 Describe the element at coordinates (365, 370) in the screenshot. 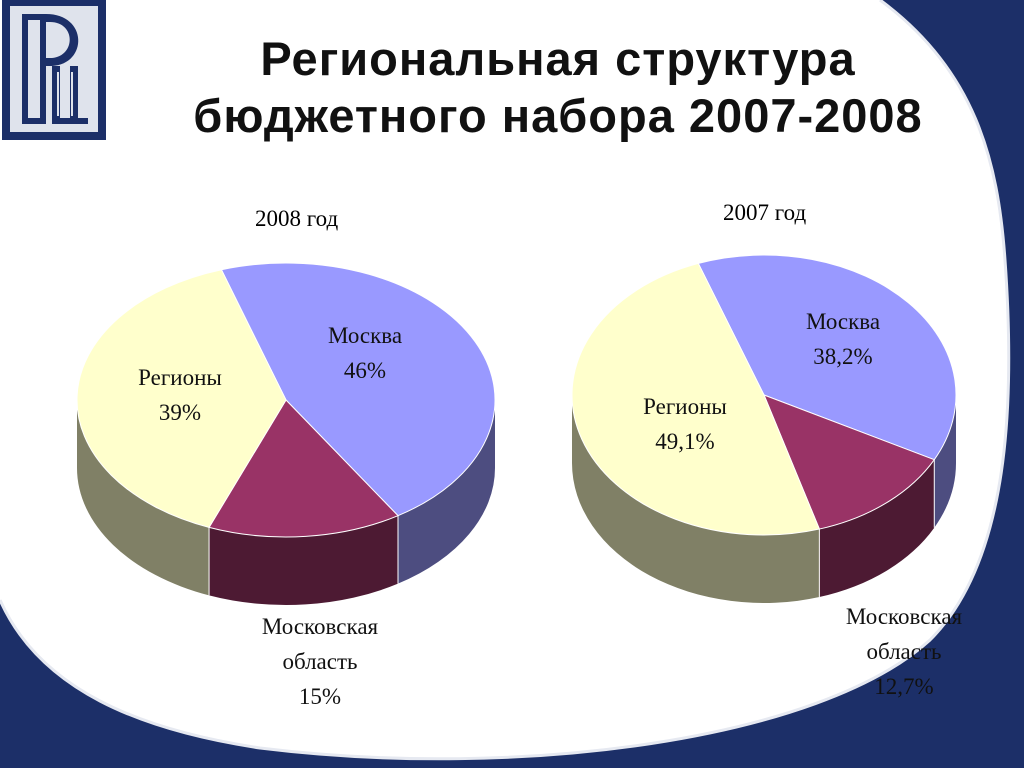

I see `label-2008-moscow-value: 46%` at that location.